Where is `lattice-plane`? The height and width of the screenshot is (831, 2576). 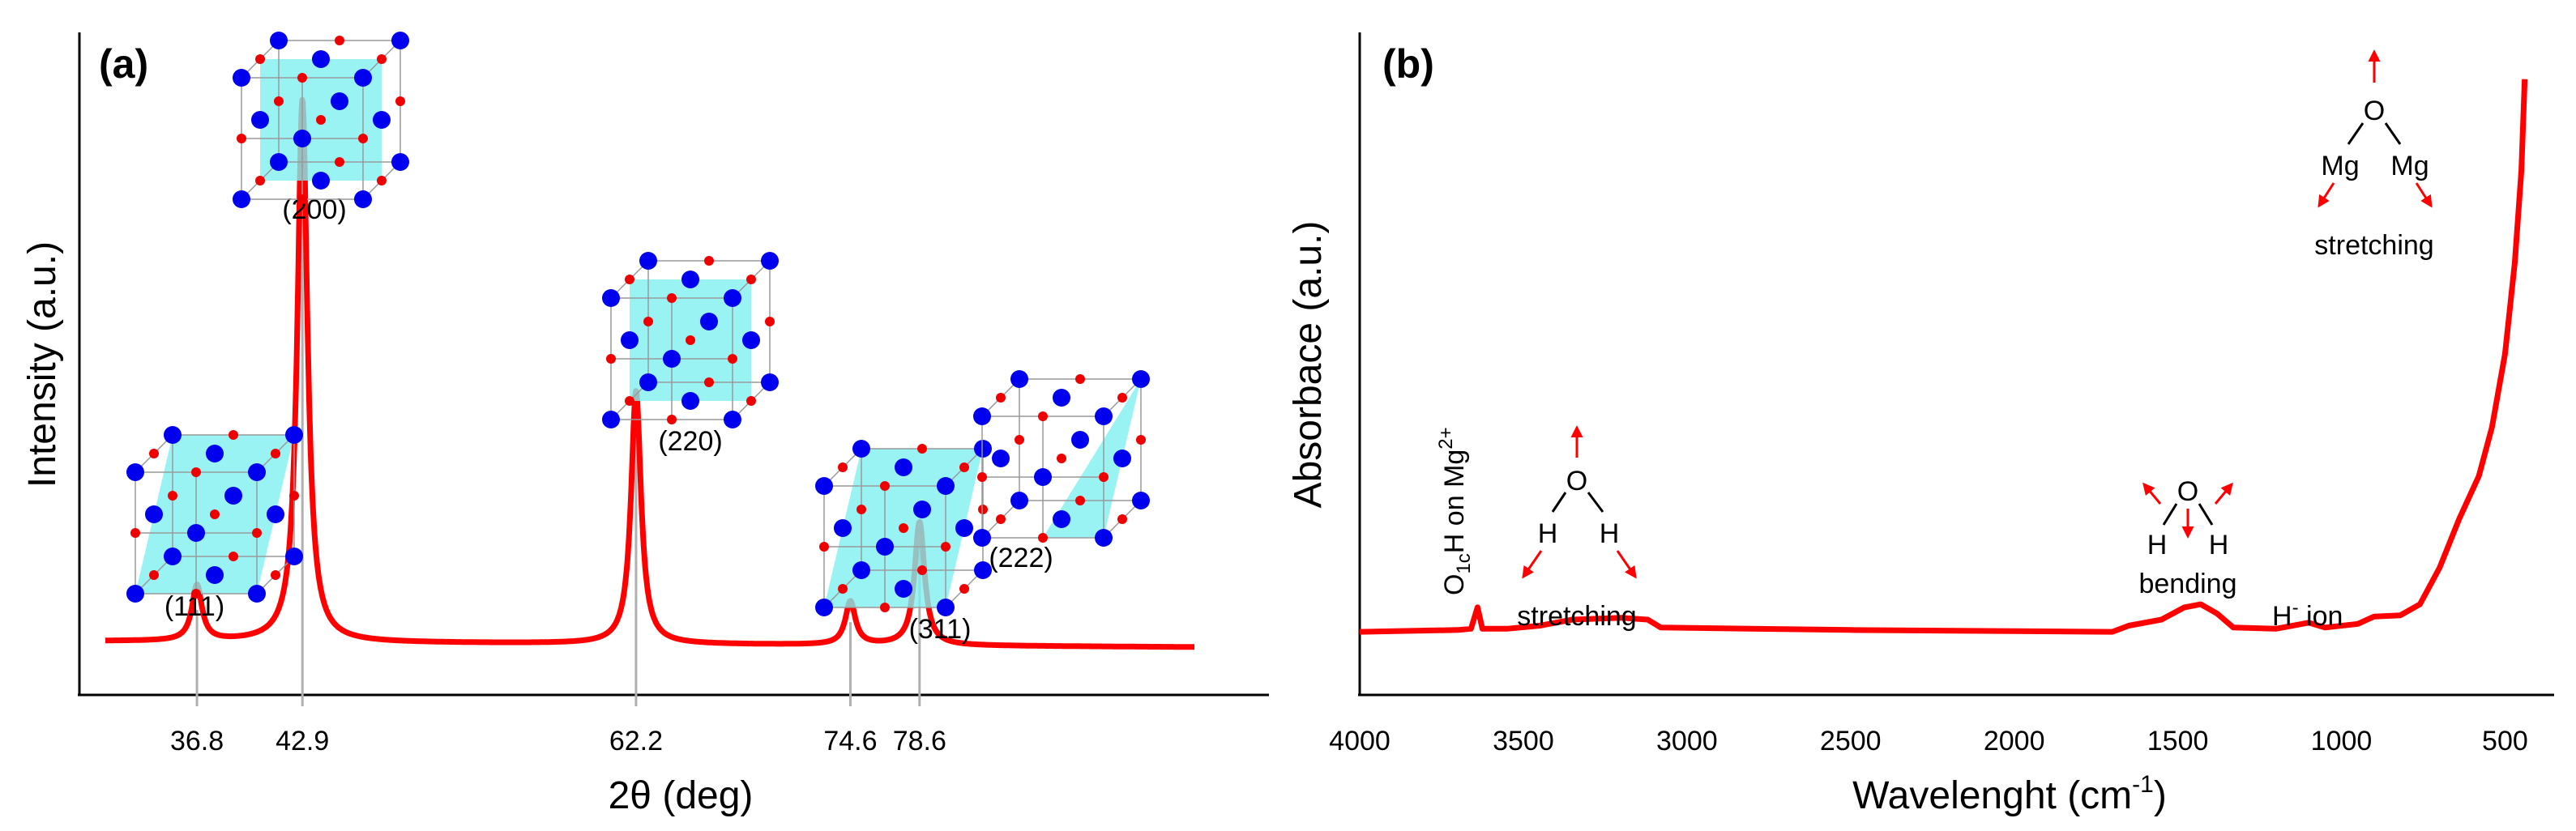 lattice-plane is located at coordinates (1092, 459).